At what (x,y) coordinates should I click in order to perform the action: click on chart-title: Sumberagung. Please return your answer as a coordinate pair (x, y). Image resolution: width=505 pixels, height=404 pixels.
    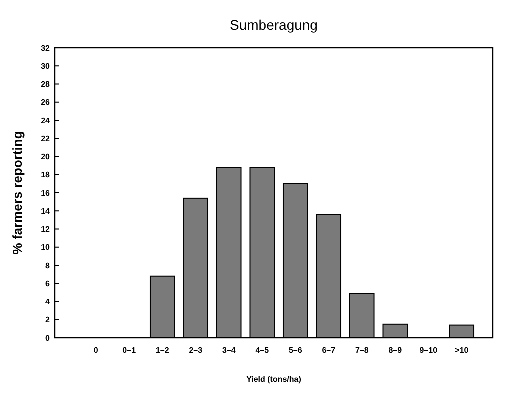
    Looking at the image, I should click on (274, 25).